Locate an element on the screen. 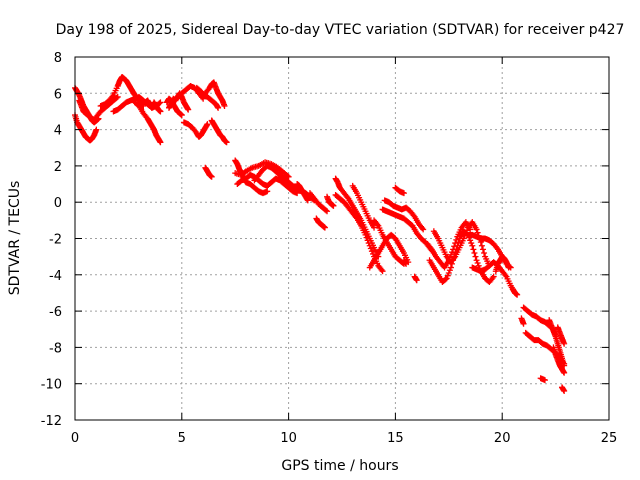 The height and width of the screenshot is (480, 640). y-tick-label: 8 is located at coordinates (58, 58).